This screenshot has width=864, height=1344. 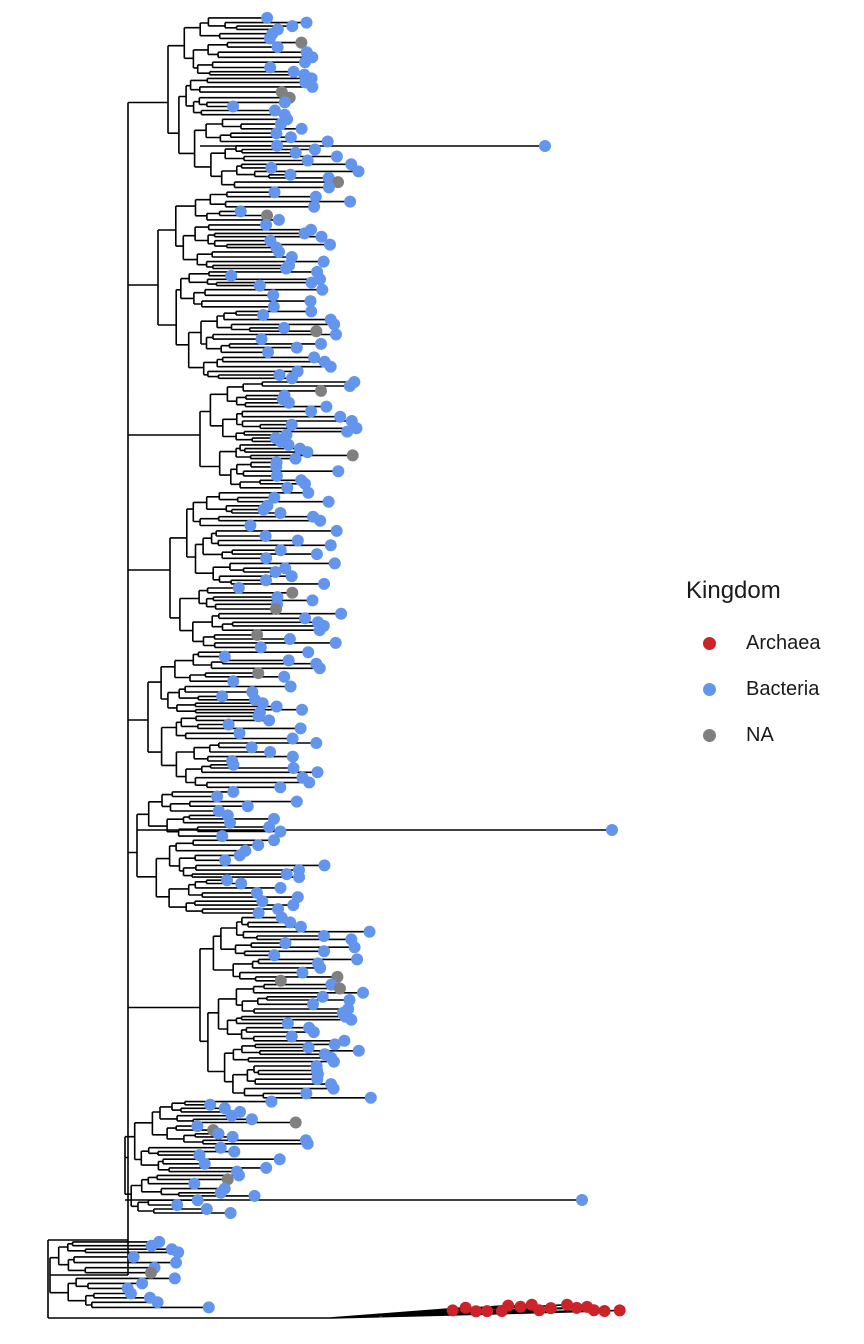 I want to click on legend-label-bacteria: Bacteria, so click(x=783, y=688).